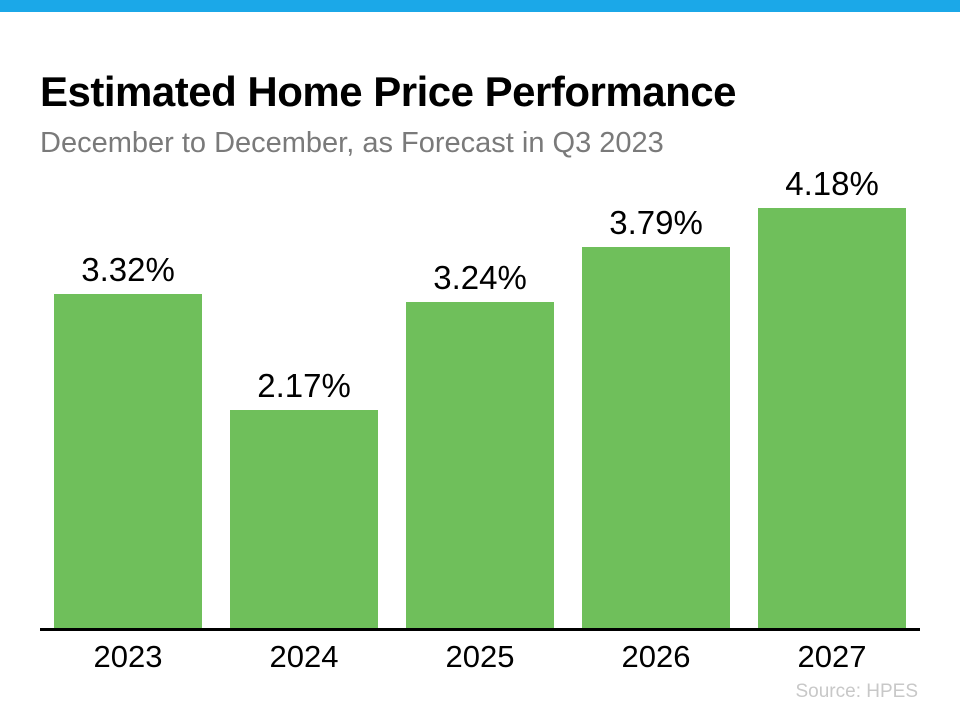  What do you see at coordinates (128, 269) in the screenshot?
I see `bar-value-label: 3.32%` at bounding box center [128, 269].